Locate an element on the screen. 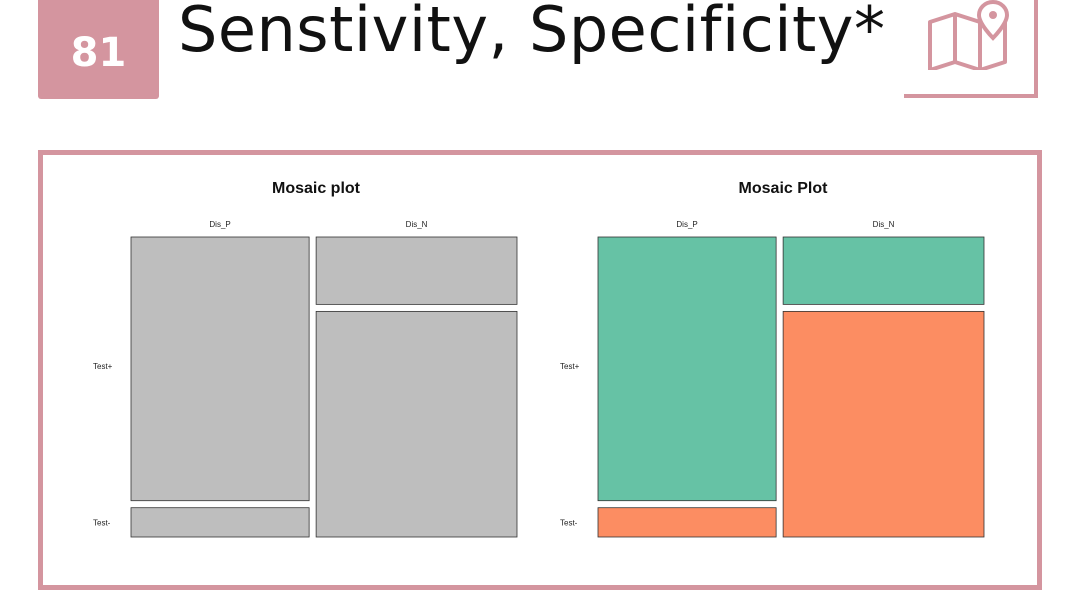 This screenshot has width=1080, height=590. slide-number: 81 is located at coordinates (98, 52).